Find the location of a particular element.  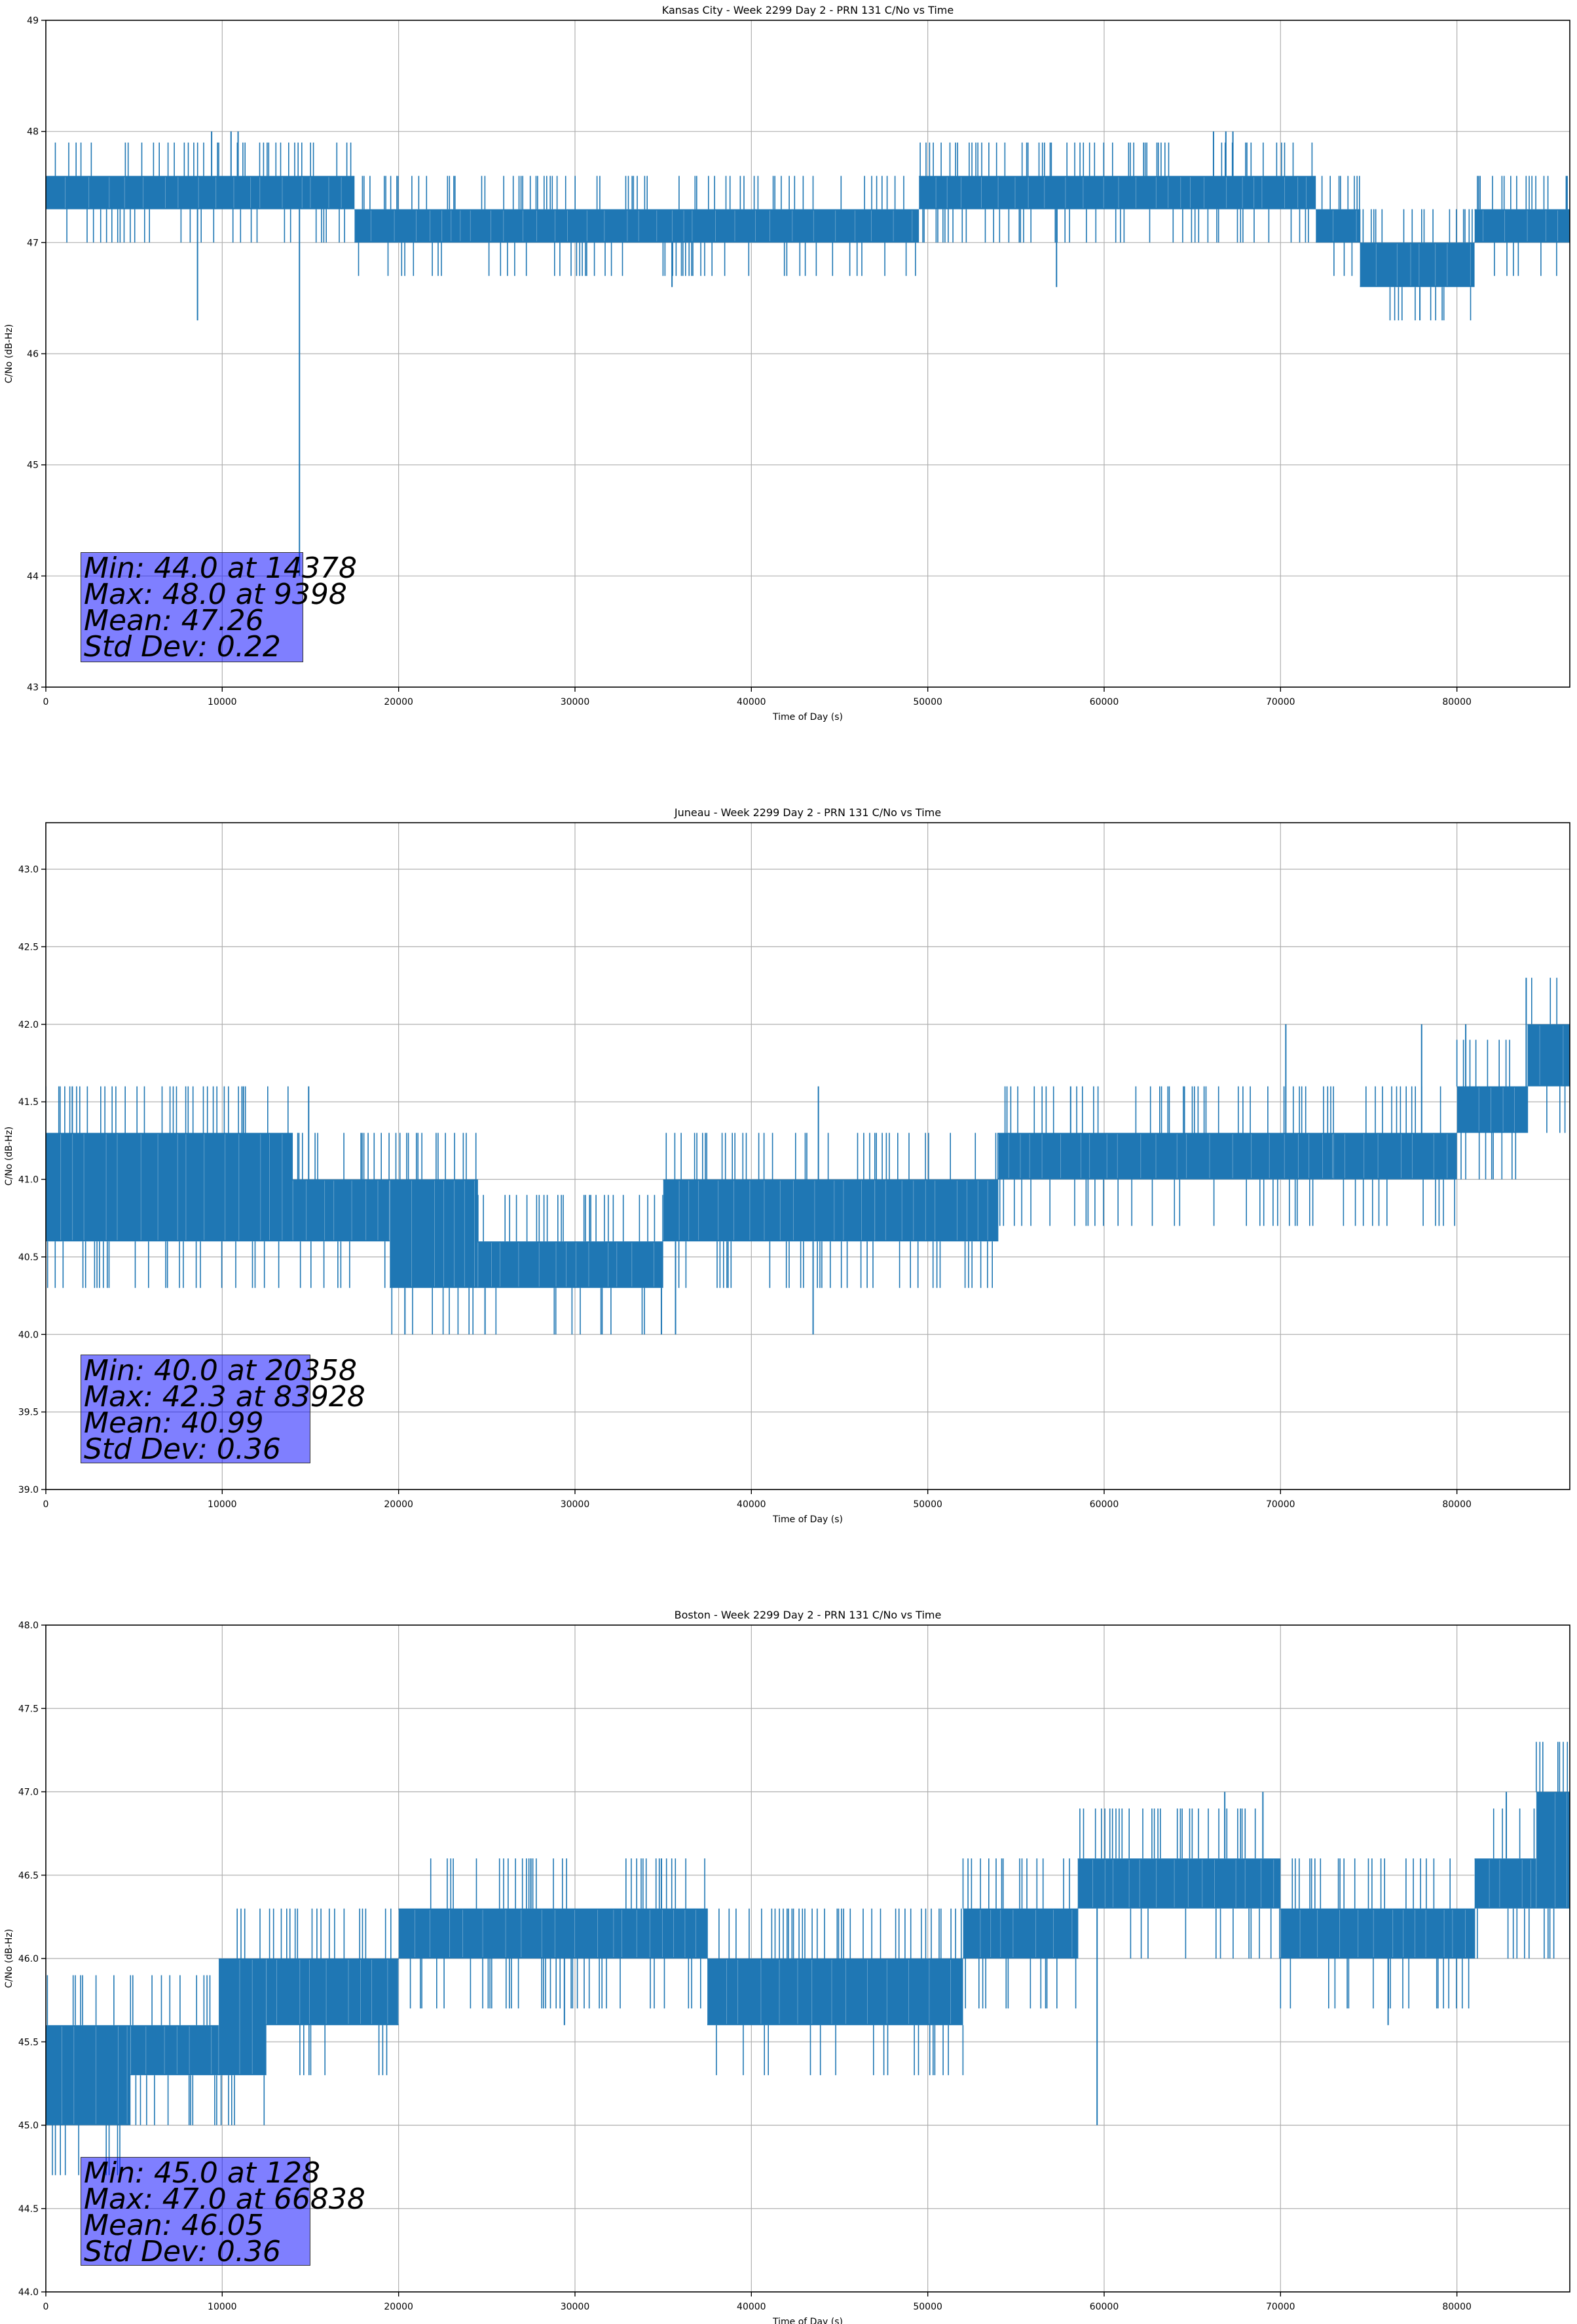

y-tick-label: 48 is located at coordinates (33, 132).